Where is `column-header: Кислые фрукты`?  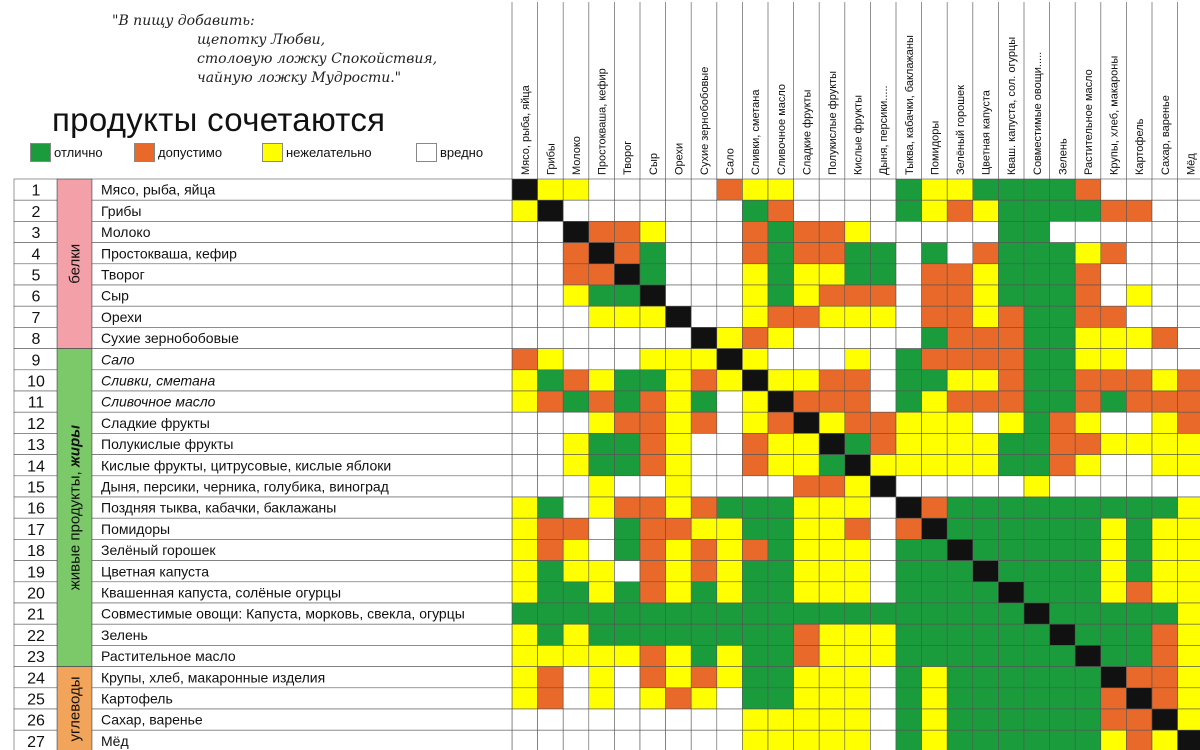 column-header: Кислые фрукты is located at coordinates (859, 135).